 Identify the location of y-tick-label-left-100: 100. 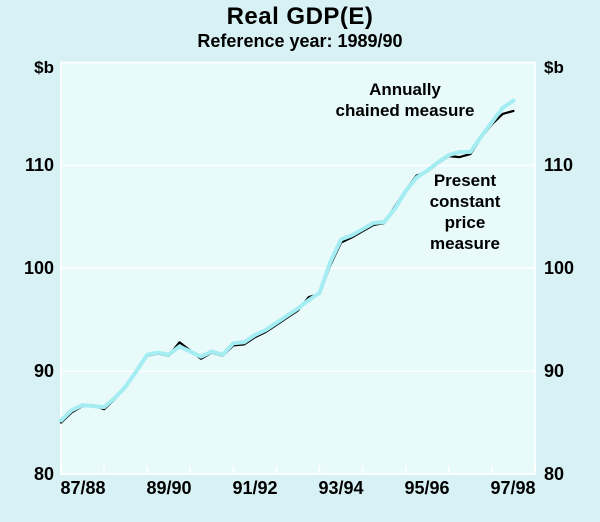
(38, 268).